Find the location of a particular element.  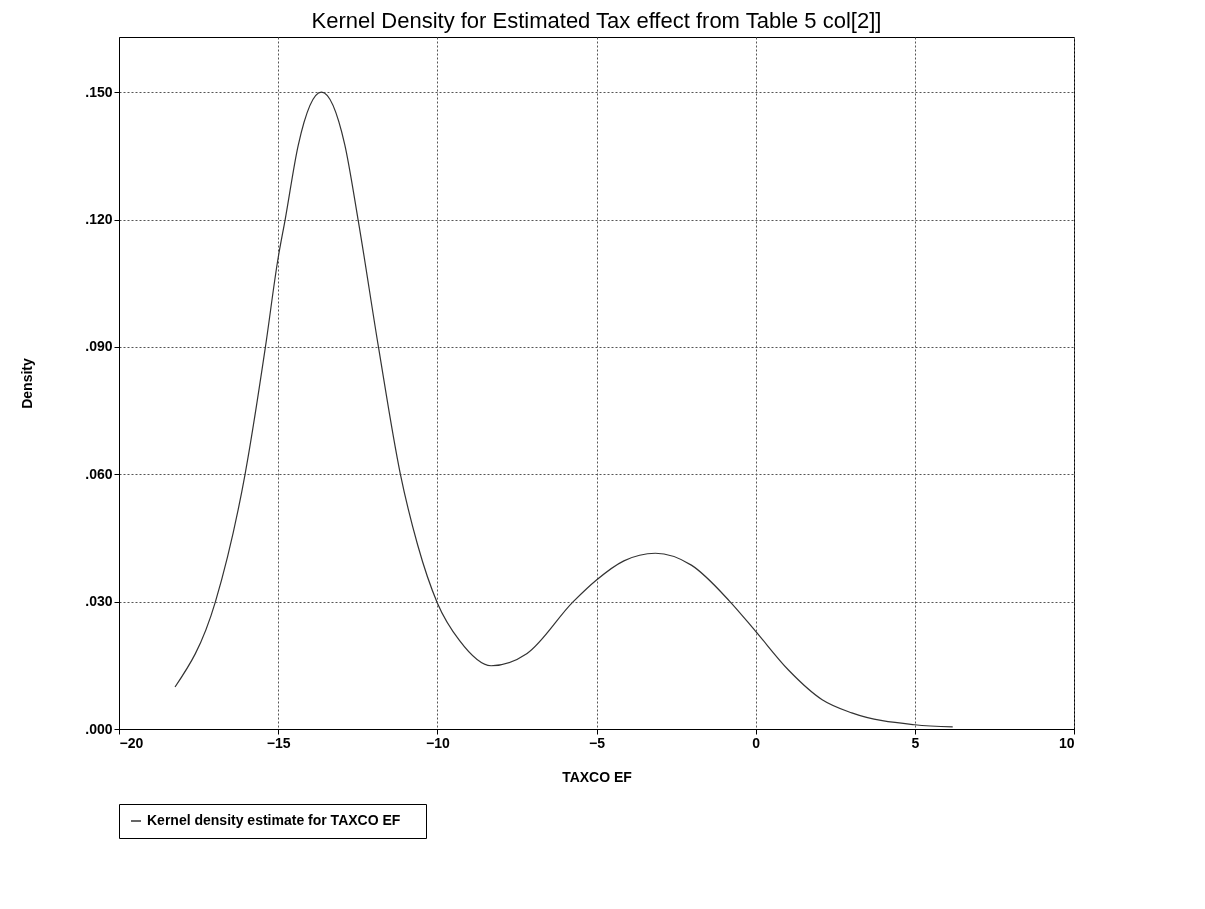

y-tick-label: .120 is located at coordinates (99, 219).